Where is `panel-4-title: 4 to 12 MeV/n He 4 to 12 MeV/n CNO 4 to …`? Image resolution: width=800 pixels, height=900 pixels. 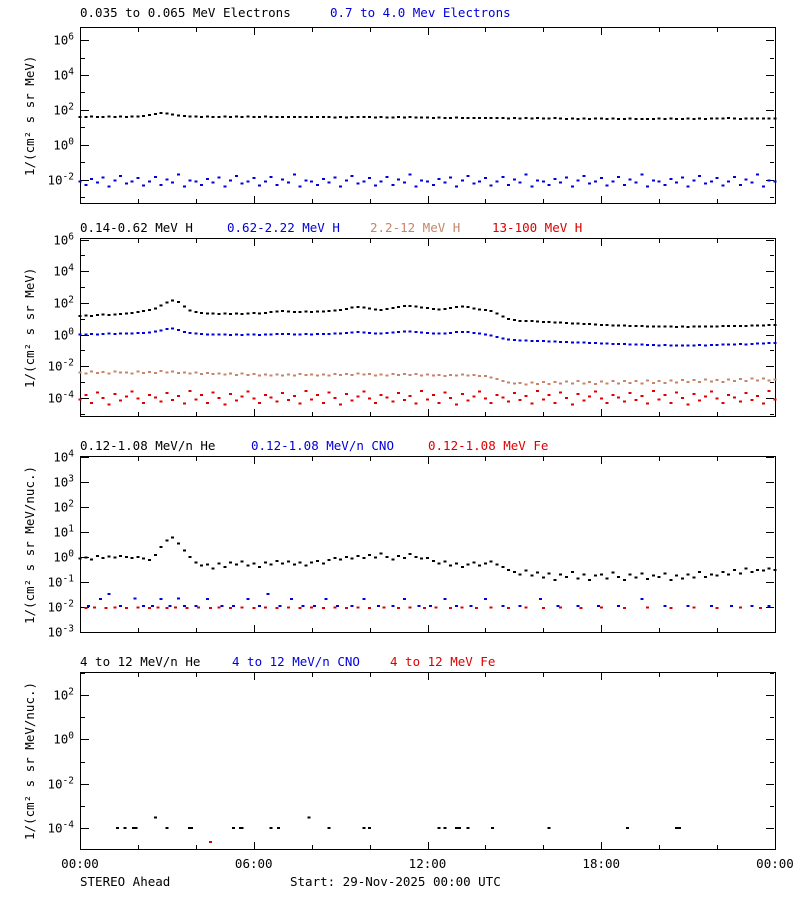 panel-4-title: 4 to 12 MeV/n He 4 to 12 MeV/n CNO 4 to … is located at coordinates (400, 661).